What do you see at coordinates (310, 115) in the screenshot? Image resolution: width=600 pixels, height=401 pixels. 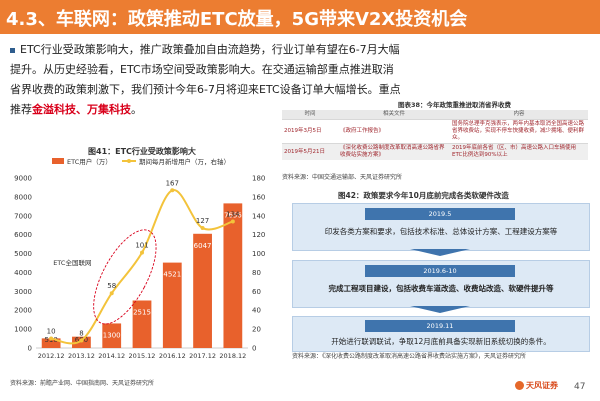 I see `table-header-date: 时间` at bounding box center [310, 115].